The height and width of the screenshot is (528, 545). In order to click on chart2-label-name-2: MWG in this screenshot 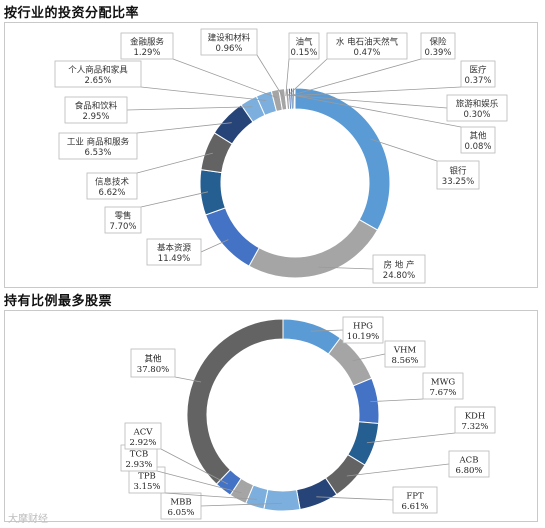, I will do `click(443, 383)`.